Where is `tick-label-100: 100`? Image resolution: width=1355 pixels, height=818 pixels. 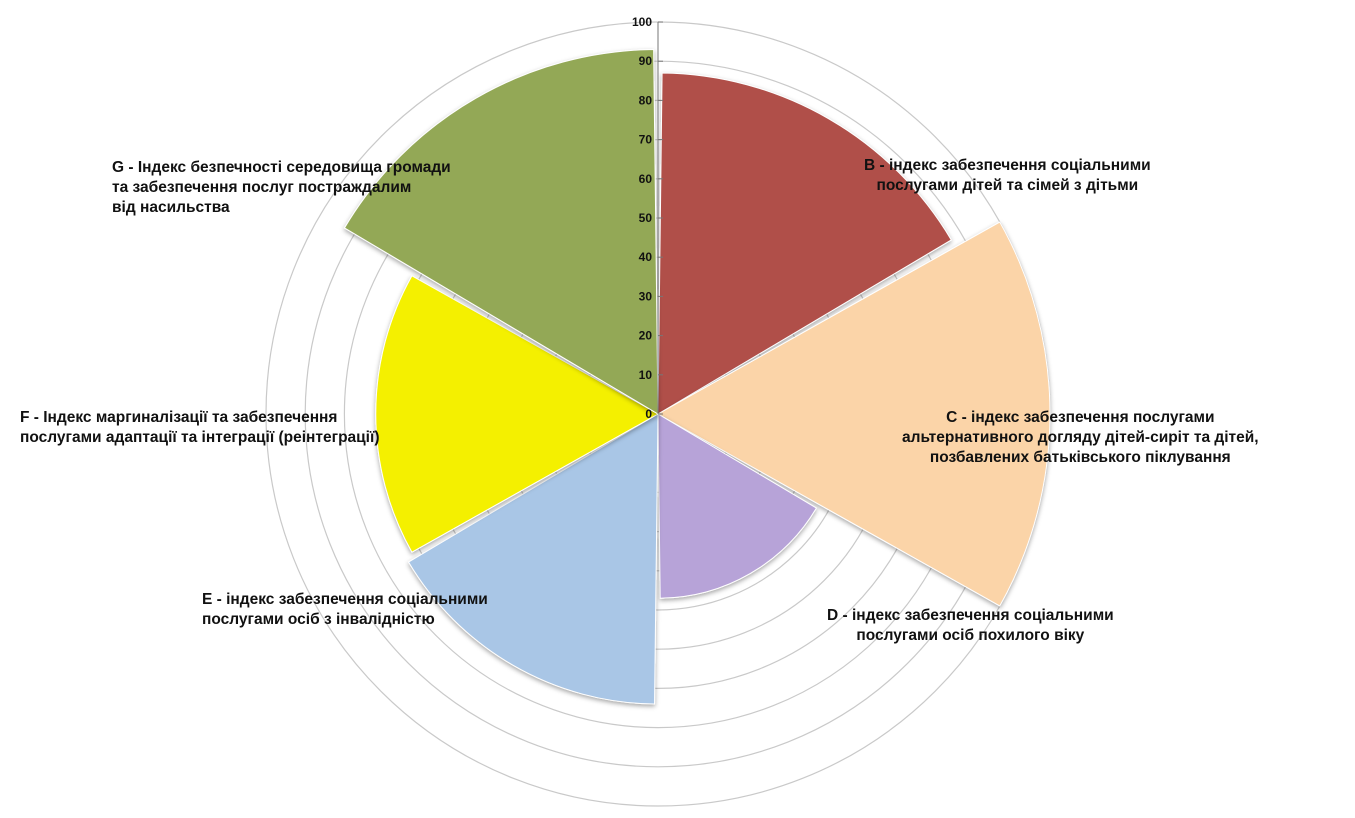
tick-label-100: 100 is located at coordinates (642, 22).